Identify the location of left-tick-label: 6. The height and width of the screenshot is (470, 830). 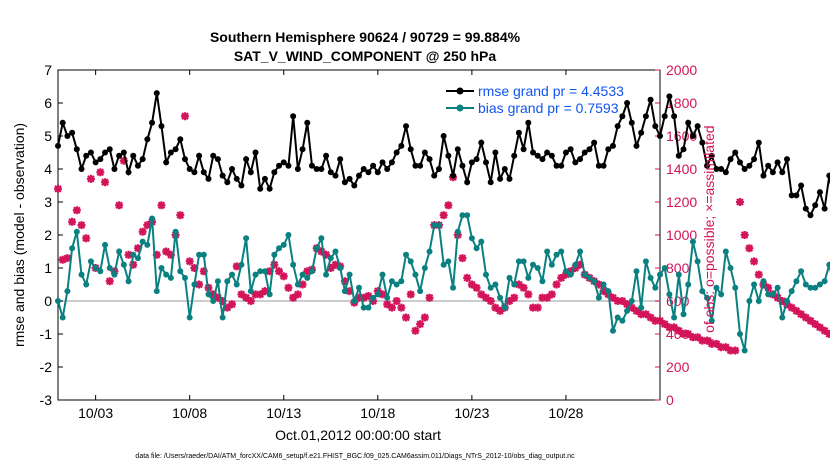
(48, 103).